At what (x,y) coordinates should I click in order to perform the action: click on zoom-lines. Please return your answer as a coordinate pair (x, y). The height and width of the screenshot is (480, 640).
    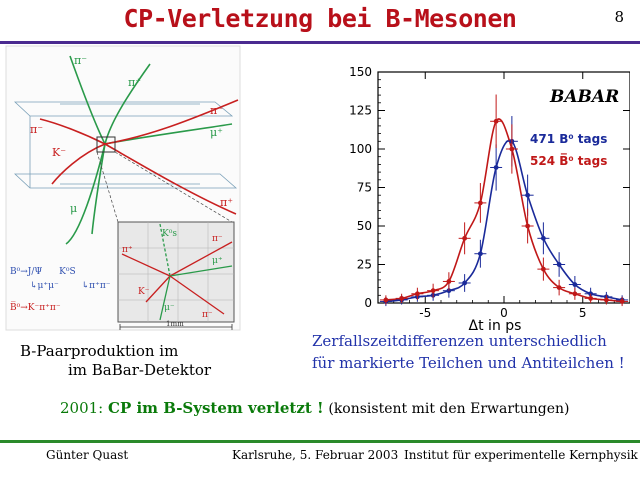
    Looking at the image, I should click on (164, 187).